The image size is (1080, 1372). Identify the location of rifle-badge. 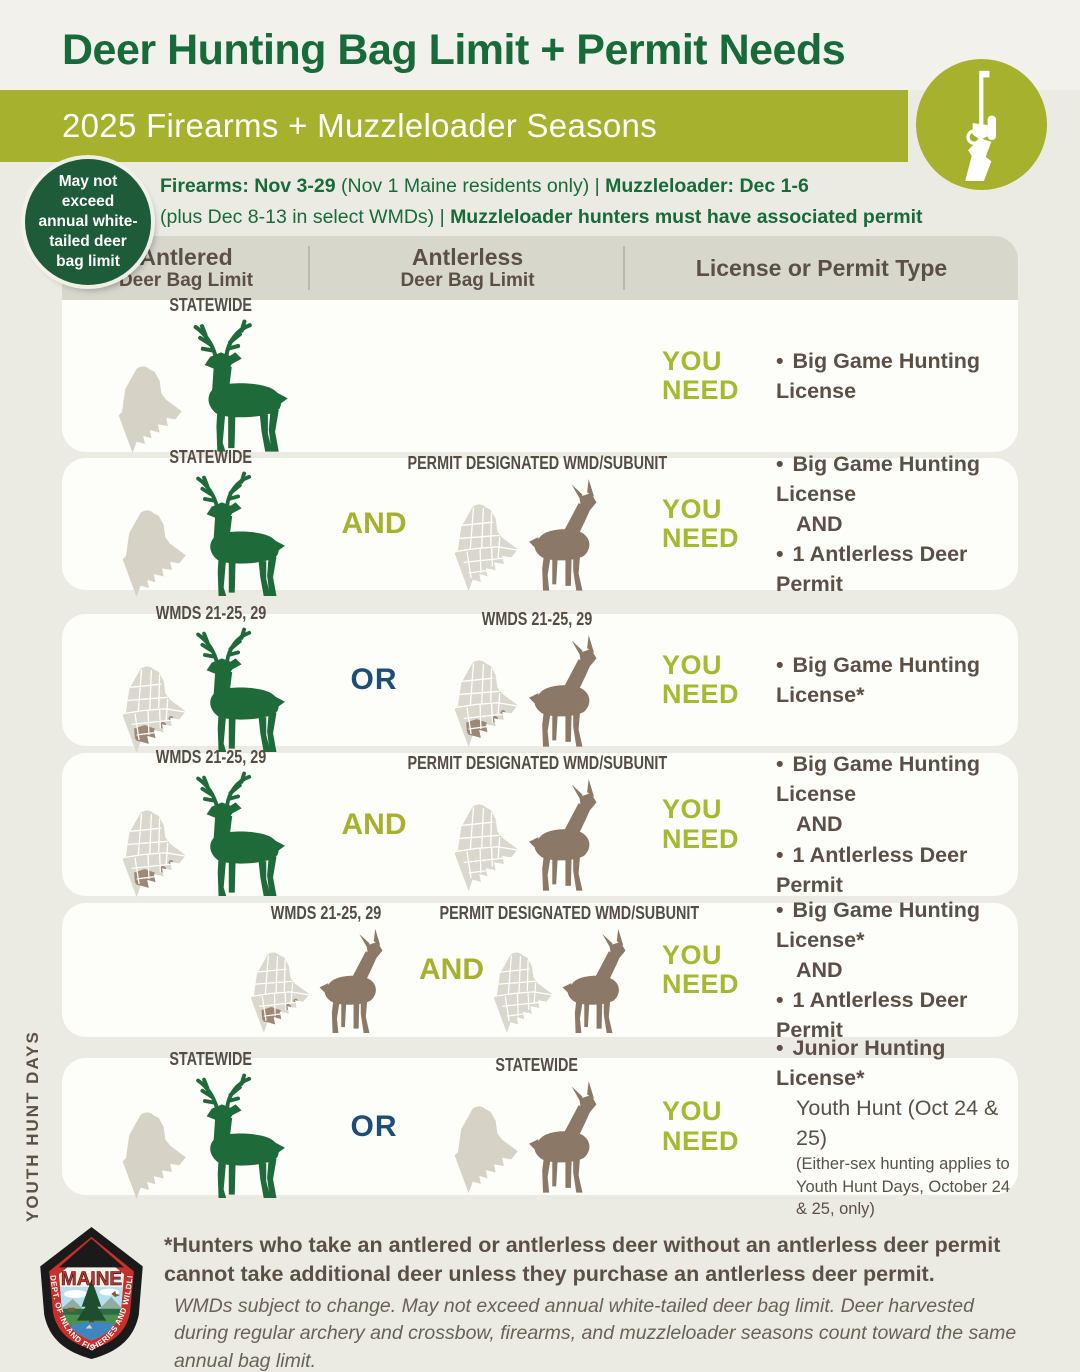
(981, 124).